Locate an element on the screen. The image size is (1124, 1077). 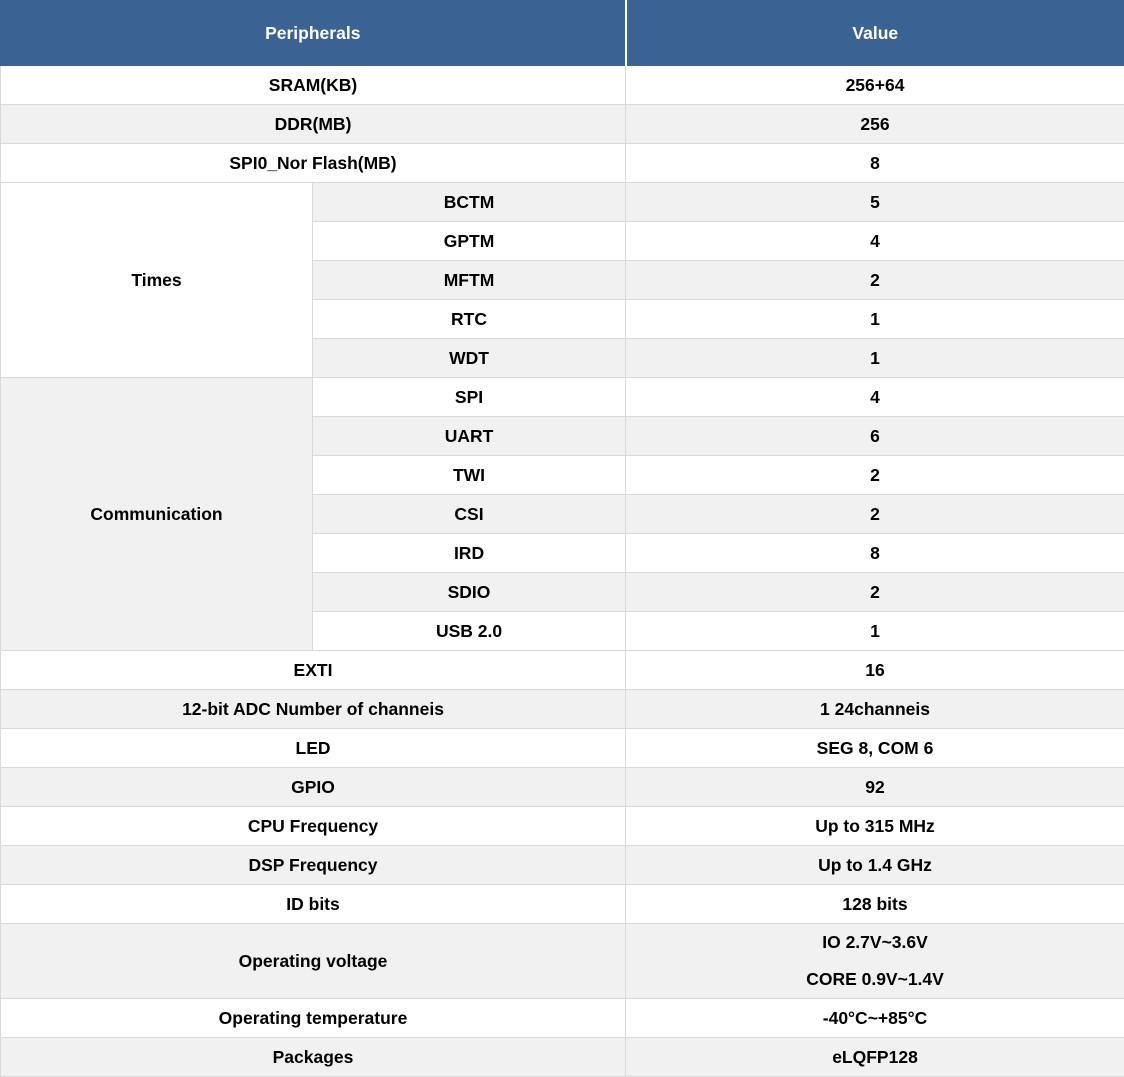
peripheral-value: 92 is located at coordinates (875, 787).